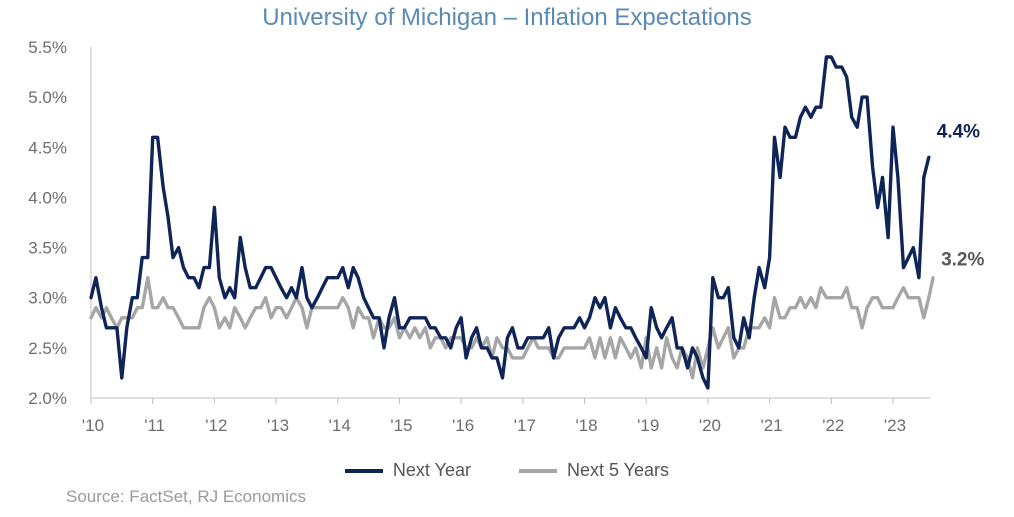  I want to click on x-tick-label: '14, so click(340, 425).